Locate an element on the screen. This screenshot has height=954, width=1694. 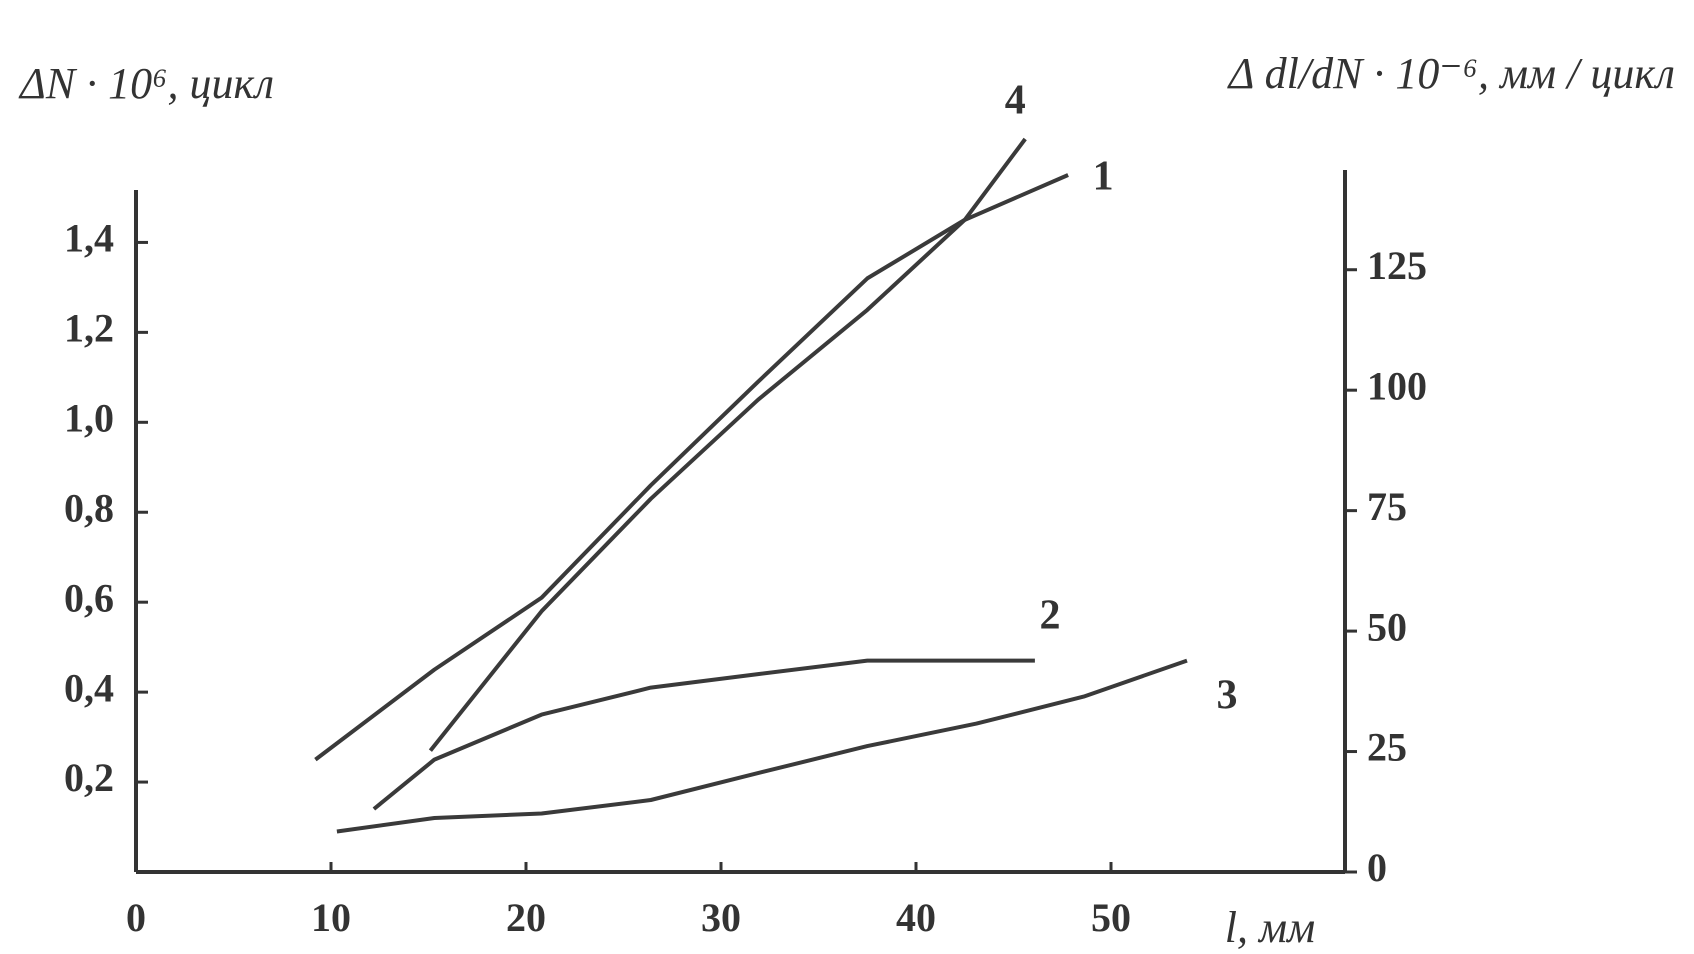
y2-tick-label: 125 is located at coordinates (1397, 265).